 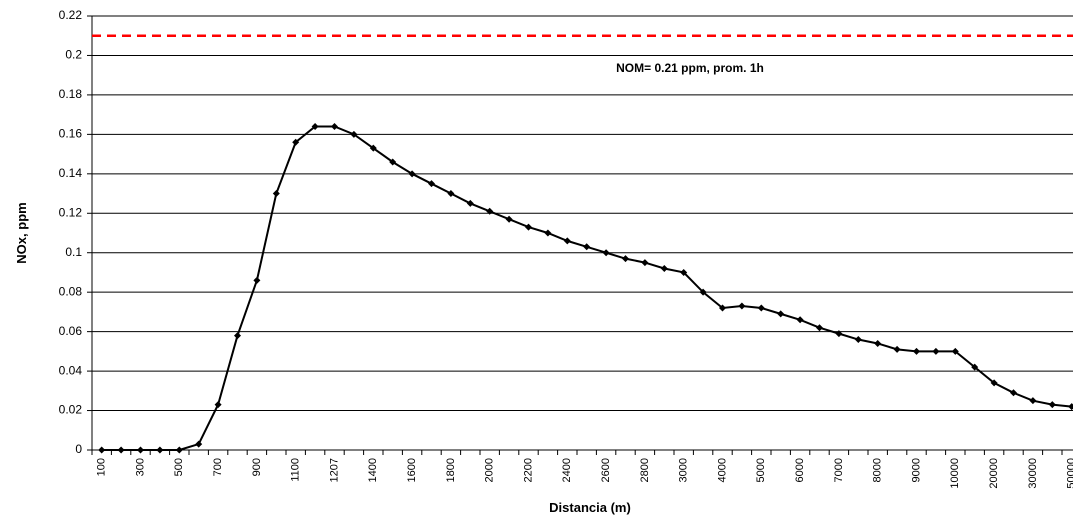 I want to click on y-tick-label: 0.16, so click(x=71, y=134).